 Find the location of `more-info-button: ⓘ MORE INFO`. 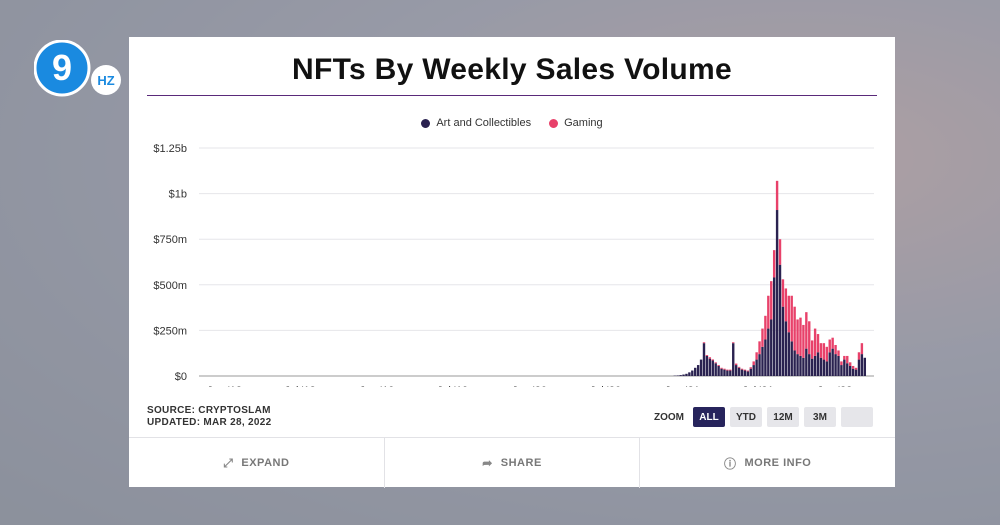

more-info-button: ⓘ MORE INFO is located at coordinates (767, 463).